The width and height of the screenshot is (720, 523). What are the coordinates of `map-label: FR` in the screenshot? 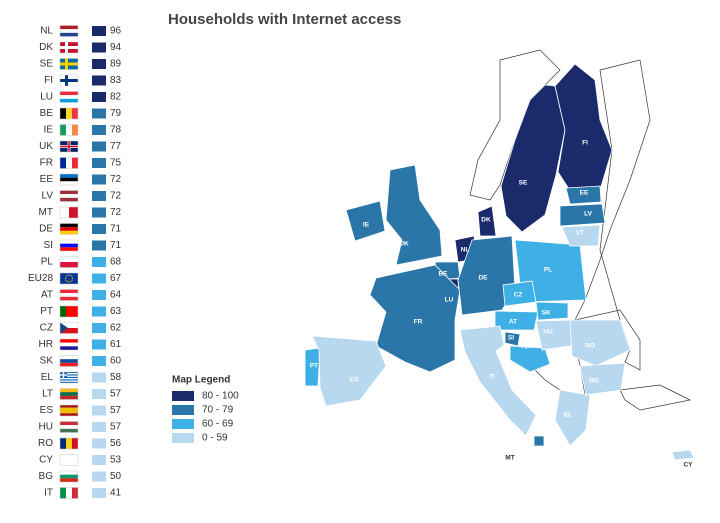 It's located at (418, 322).